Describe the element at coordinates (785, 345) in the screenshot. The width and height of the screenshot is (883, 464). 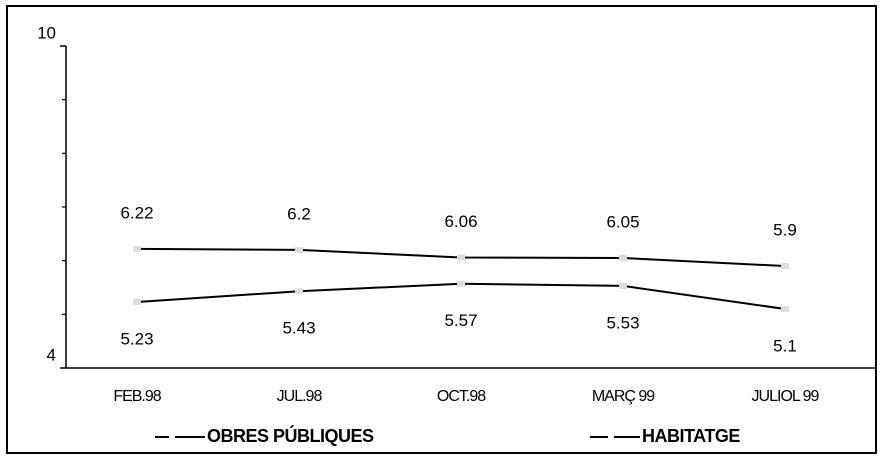
I see `data-label: 5.1` at that location.